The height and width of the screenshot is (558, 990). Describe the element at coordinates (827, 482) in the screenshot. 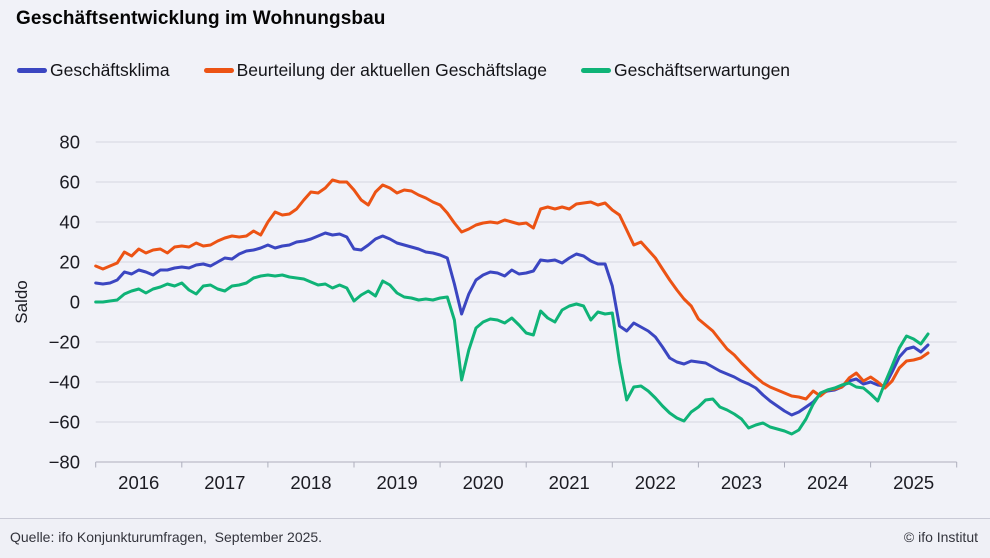

I see `x-tick-label: 2024` at that location.